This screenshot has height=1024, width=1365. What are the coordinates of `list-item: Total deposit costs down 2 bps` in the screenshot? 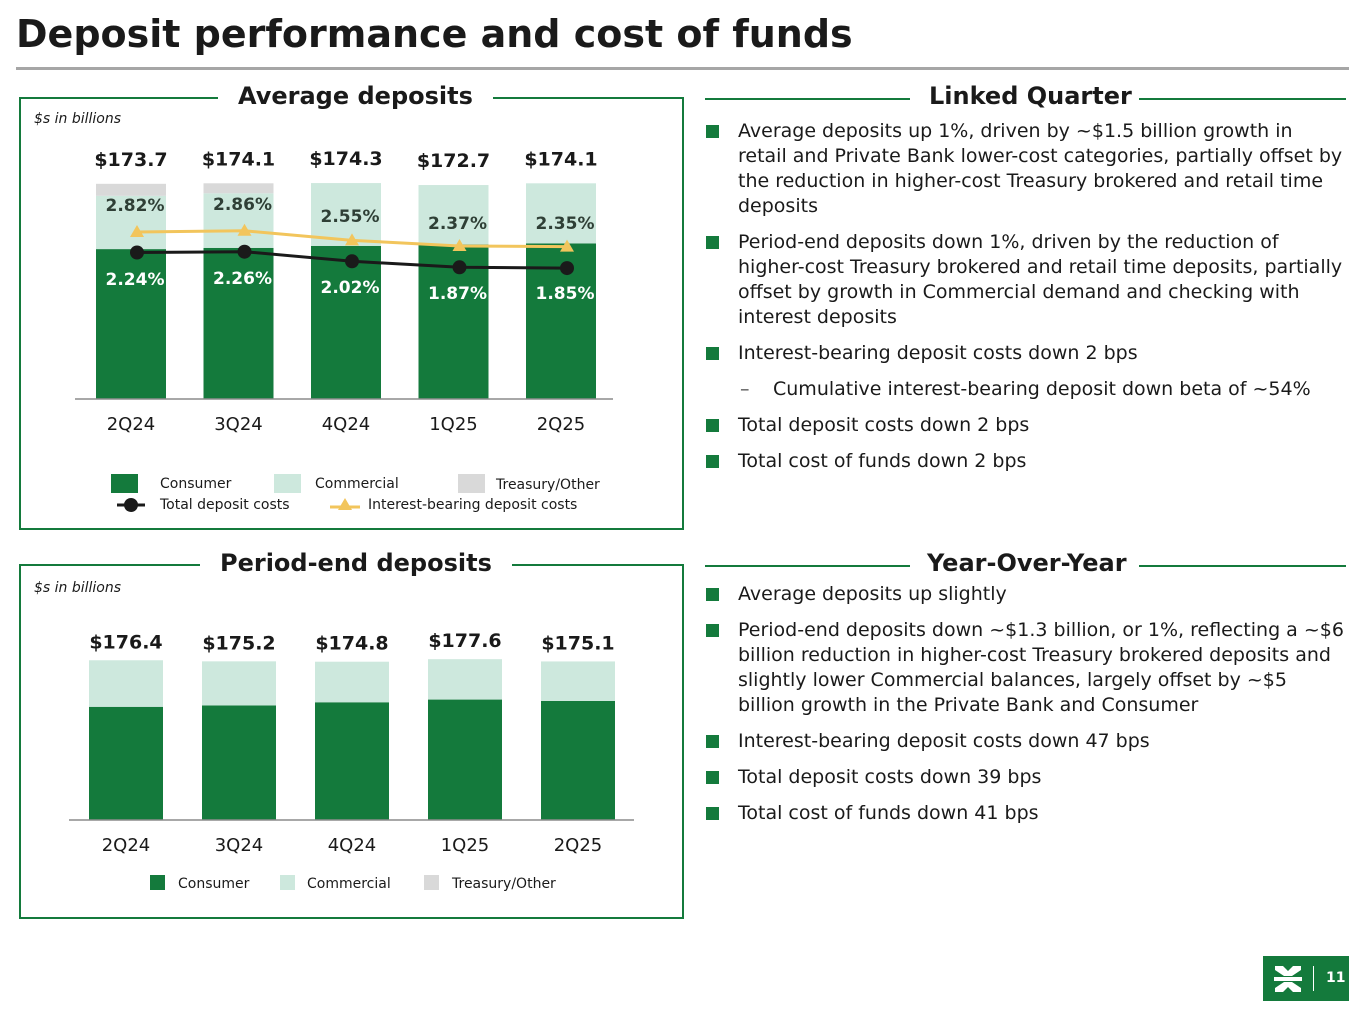 It's located at (1026, 425).